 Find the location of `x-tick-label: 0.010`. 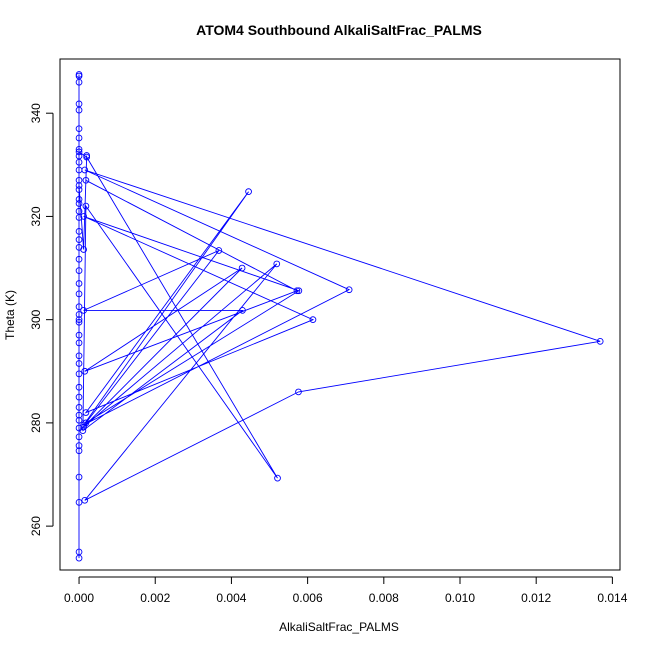

x-tick-label: 0.010 is located at coordinates (460, 598).